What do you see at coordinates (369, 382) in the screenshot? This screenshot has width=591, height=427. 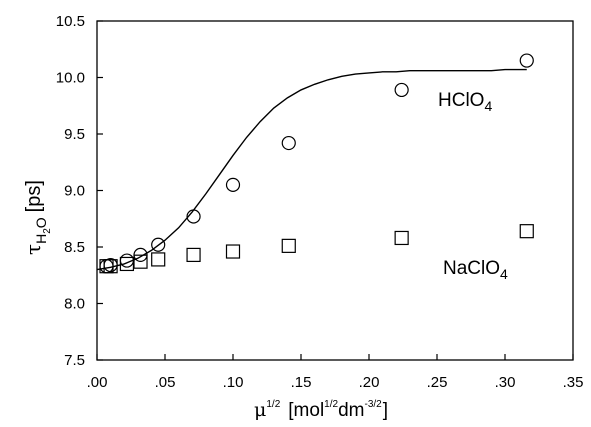 I see `x-tick-label: .20` at bounding box center [369, 382].